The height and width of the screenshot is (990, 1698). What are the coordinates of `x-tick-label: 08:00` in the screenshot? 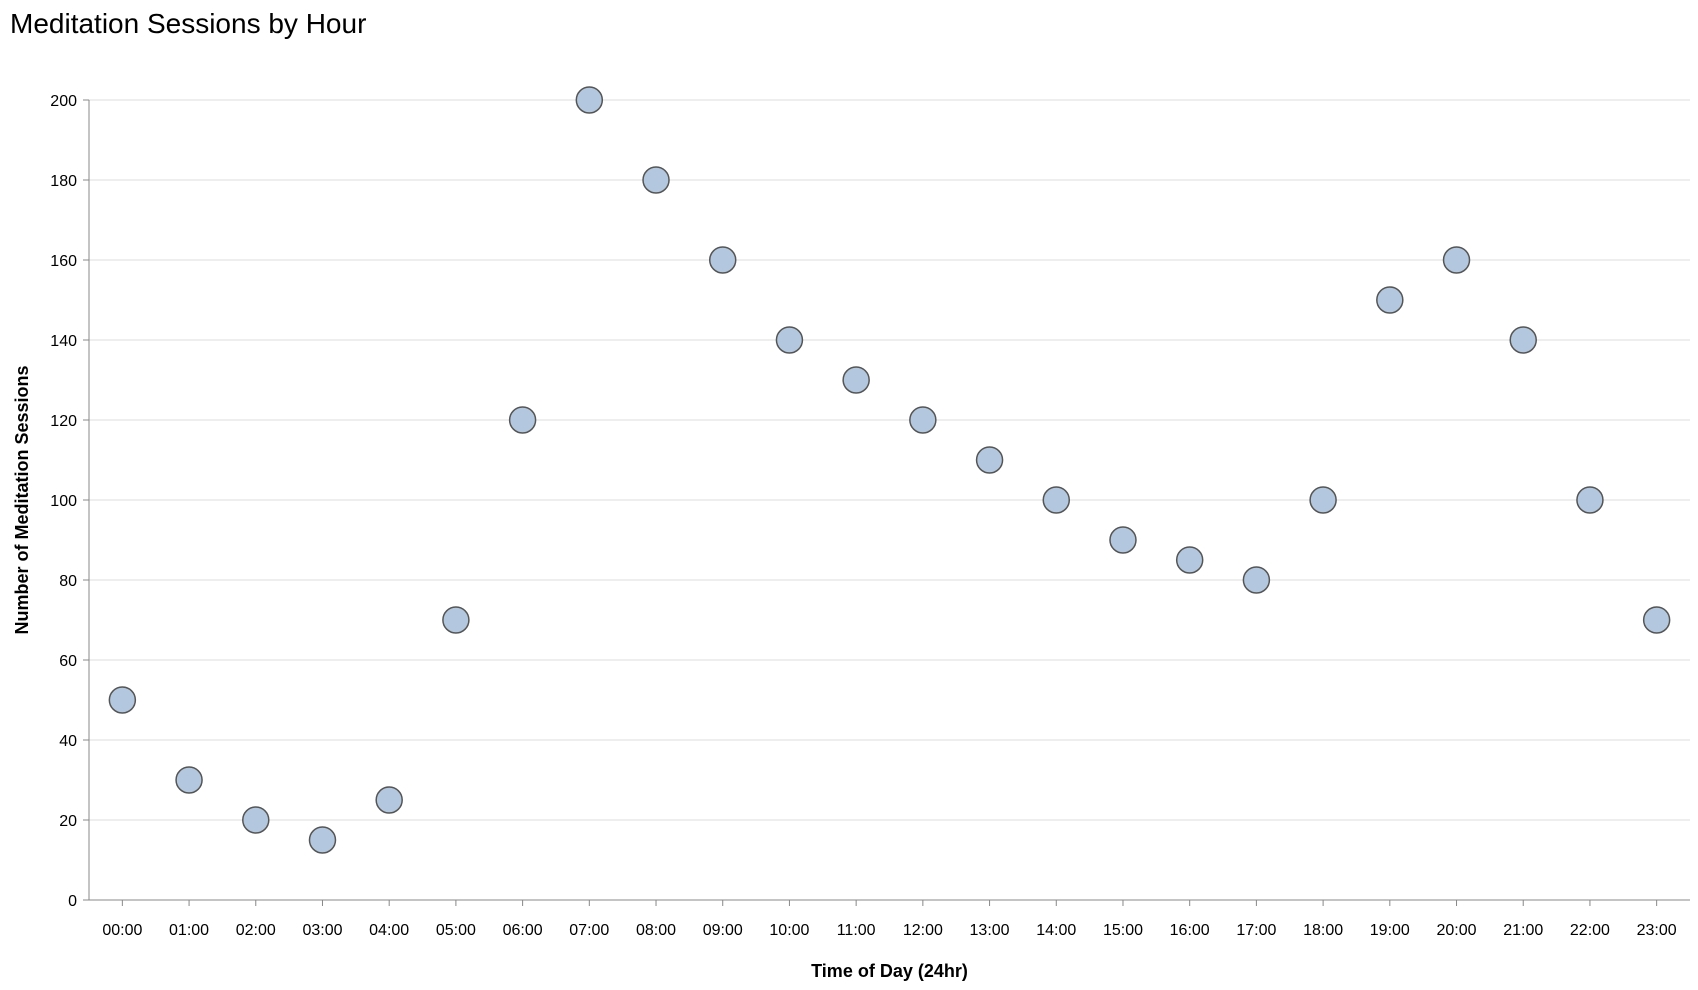 It's located at (656, 930).